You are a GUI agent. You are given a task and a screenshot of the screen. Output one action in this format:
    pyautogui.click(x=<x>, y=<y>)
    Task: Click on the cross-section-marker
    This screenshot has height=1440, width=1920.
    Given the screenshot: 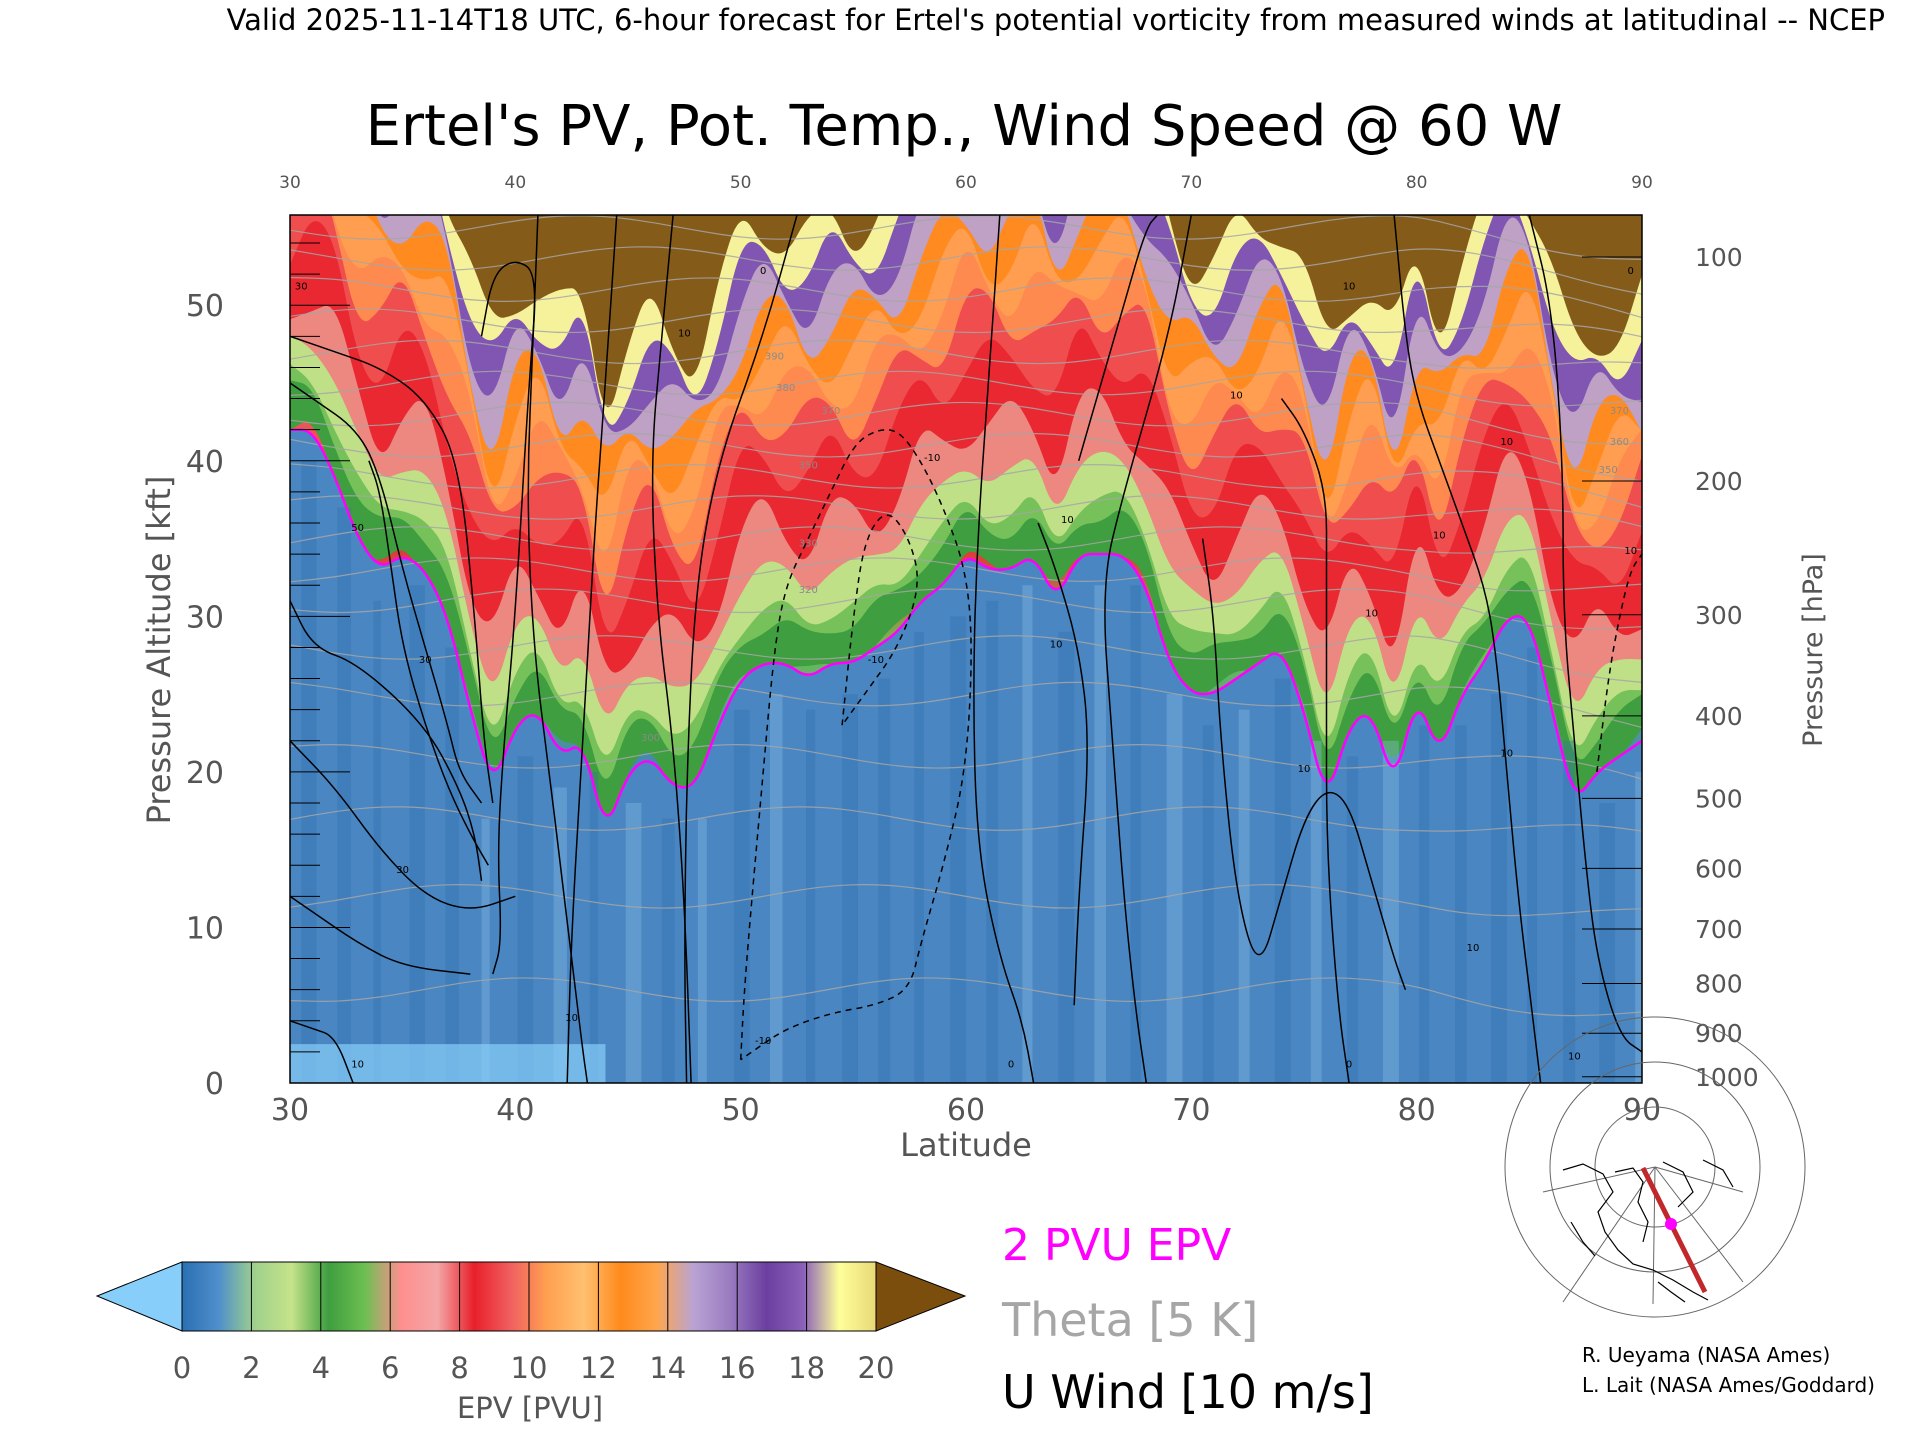 What is the action you would take?
    pyautogui.click(x=1671, y=1224)
    